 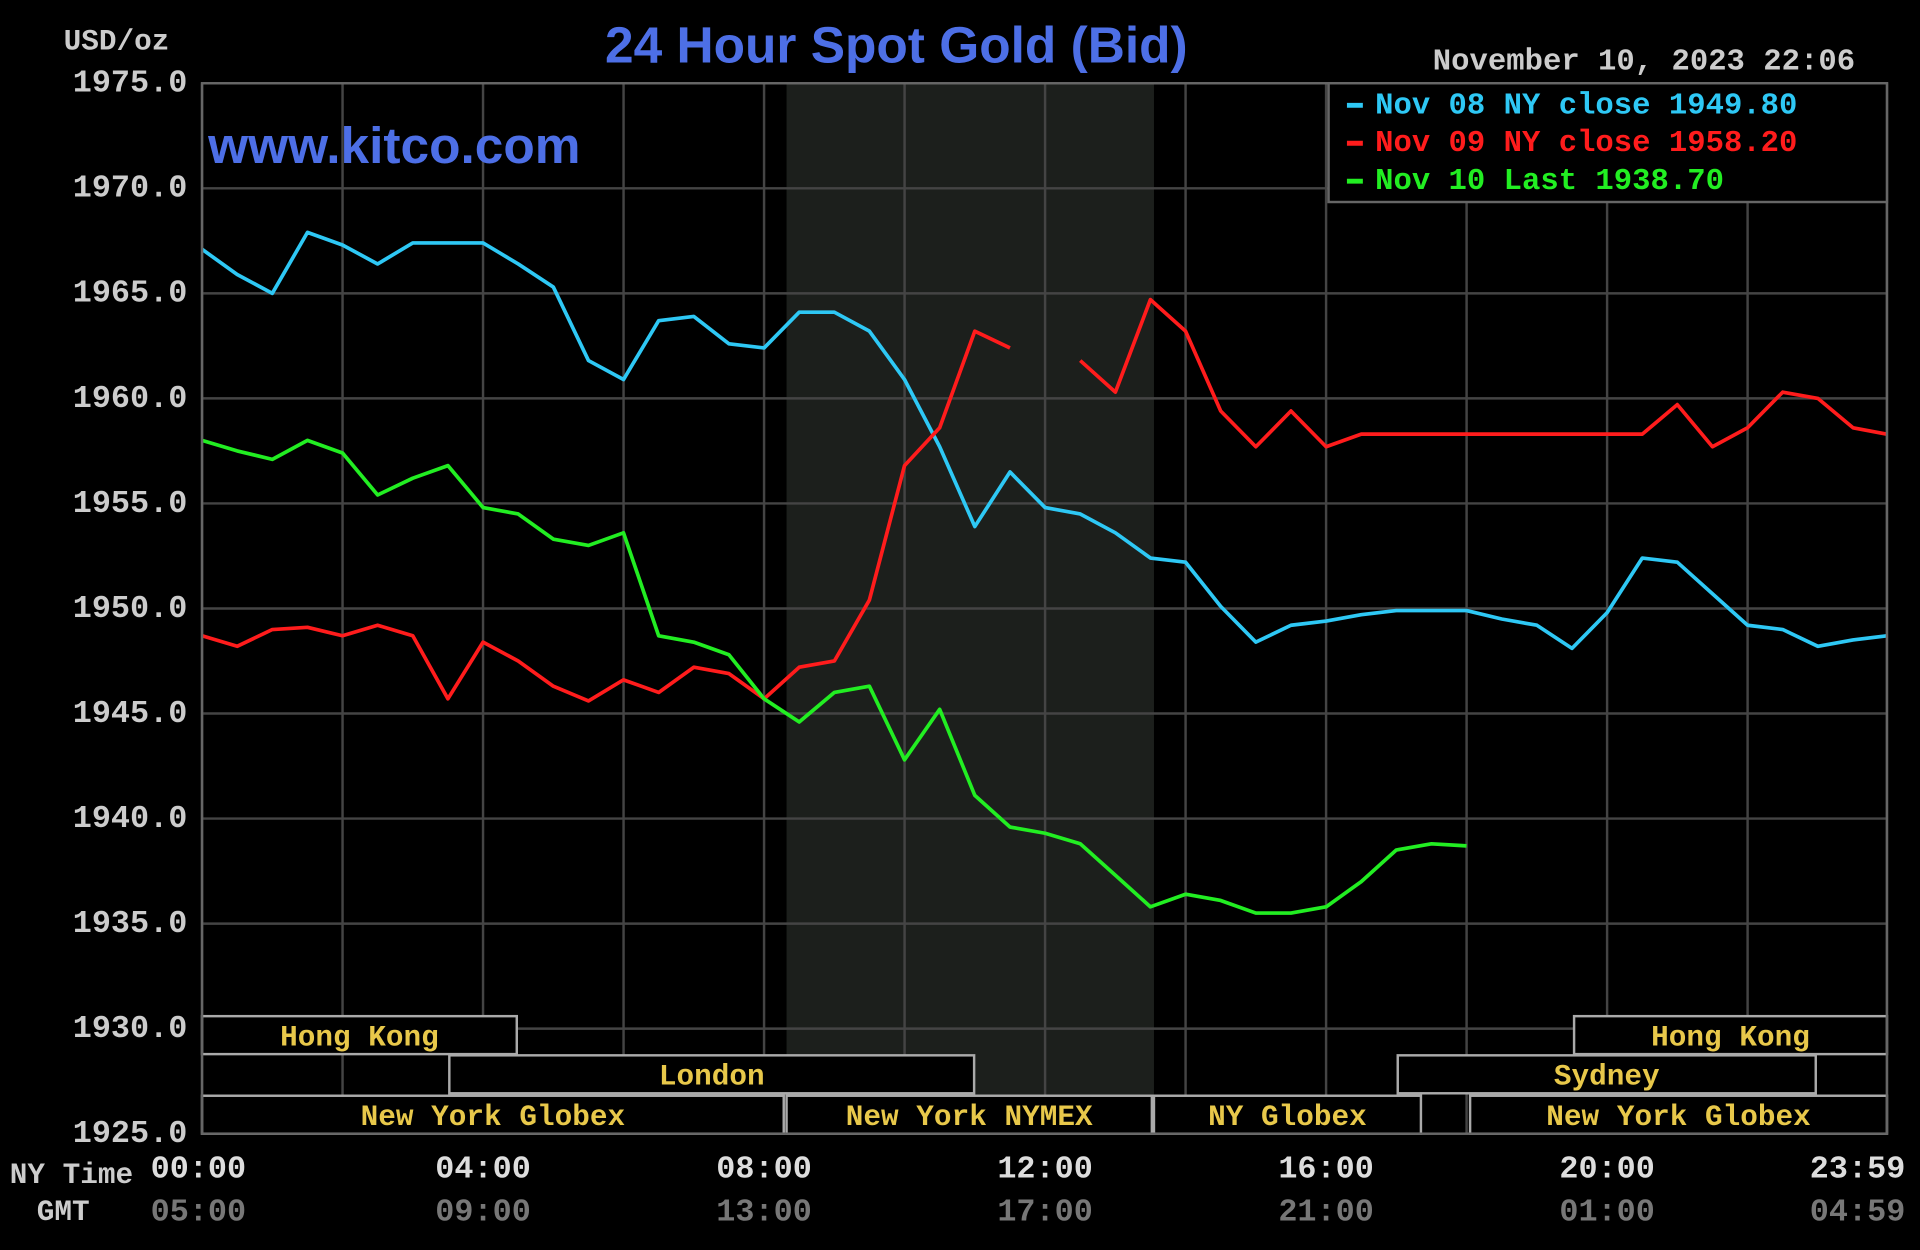 What do you see at coordinates (969, 1117) in the screenshot?
I see `session-label: New York NYMEX` at bounding box center [969, 1117].